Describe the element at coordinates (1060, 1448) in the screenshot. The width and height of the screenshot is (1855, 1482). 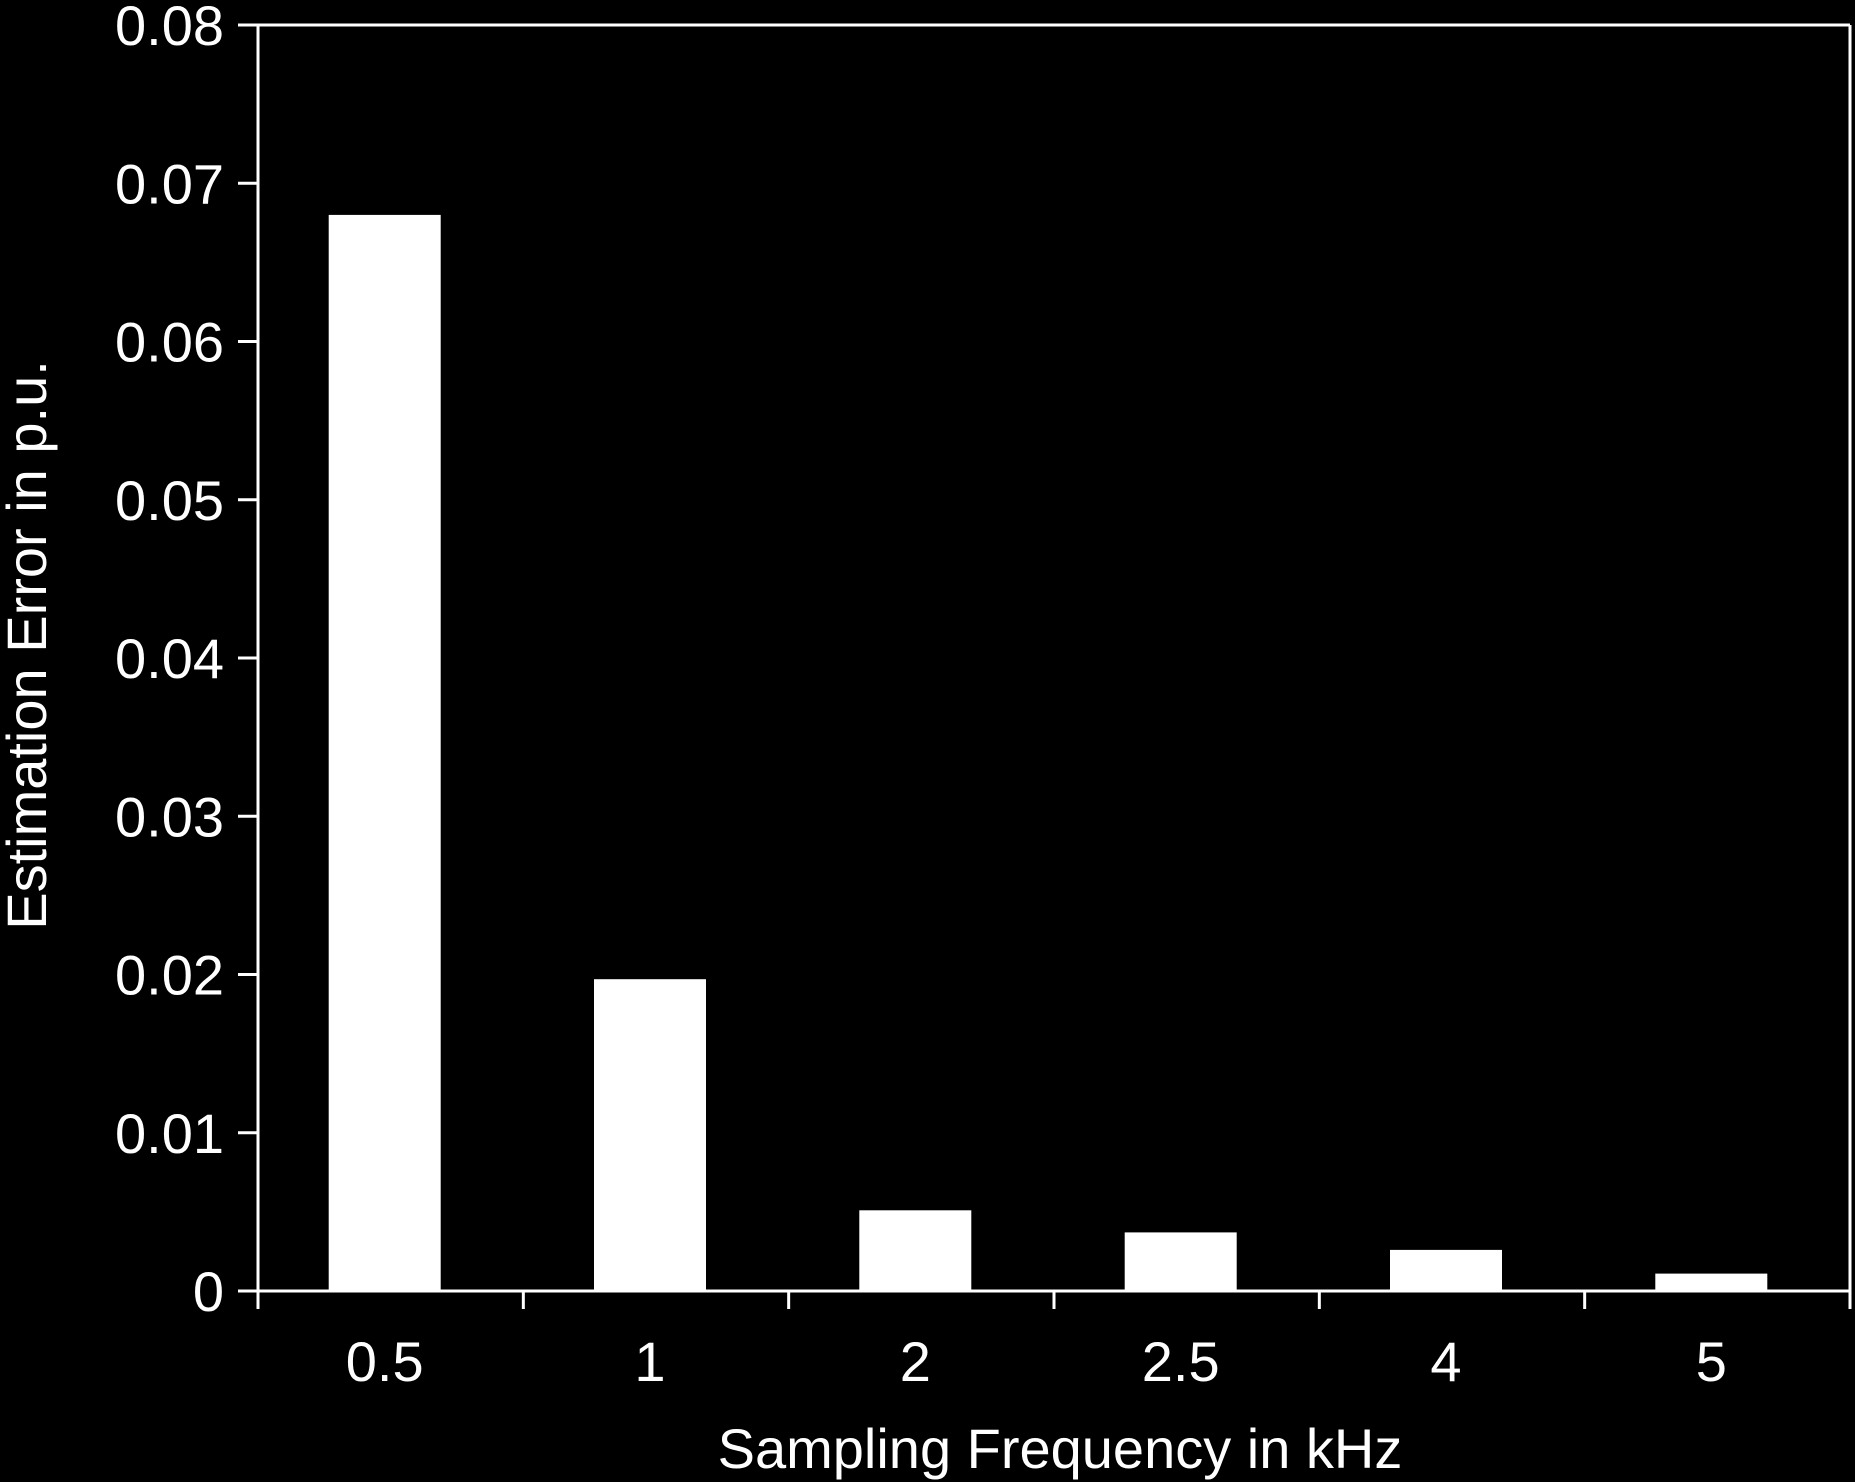
I see `x-axis-label: Sampling Frequency in kHz` at that location.